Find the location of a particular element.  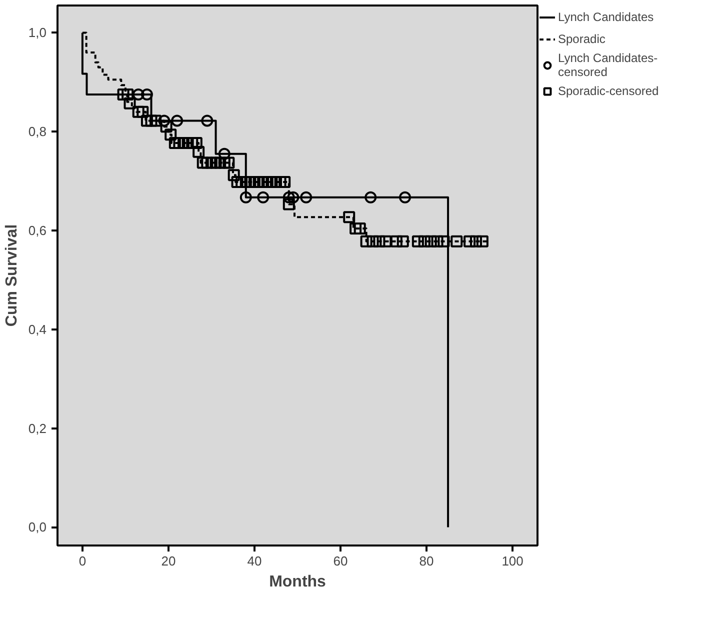

x-tick-label: 60 is located at coordinates (340, 561).